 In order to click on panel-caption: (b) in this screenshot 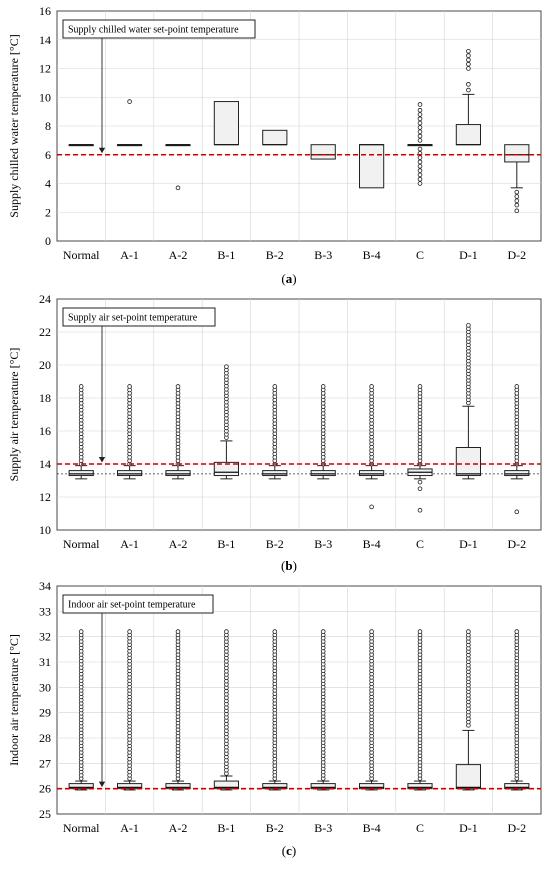, I will do `click(289, 565)`.